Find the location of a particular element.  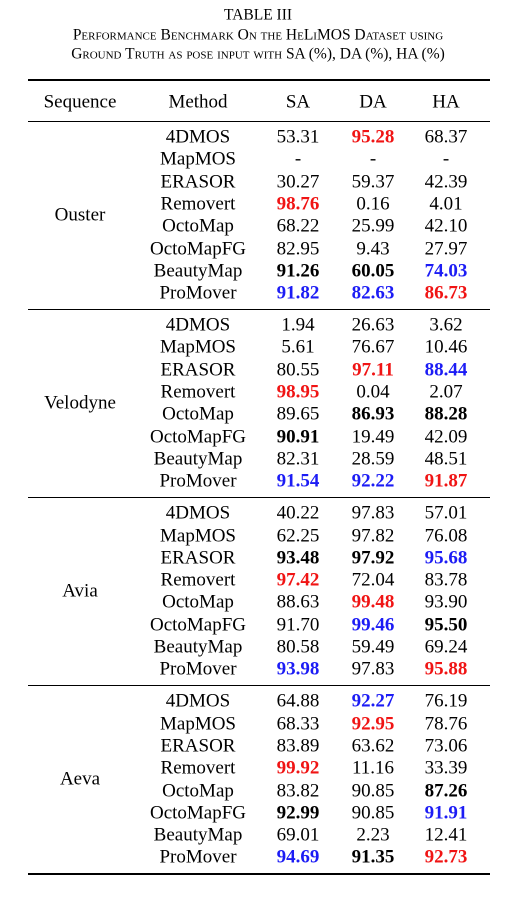

value-cell: 72.04 is located at coordinates (373, 580).